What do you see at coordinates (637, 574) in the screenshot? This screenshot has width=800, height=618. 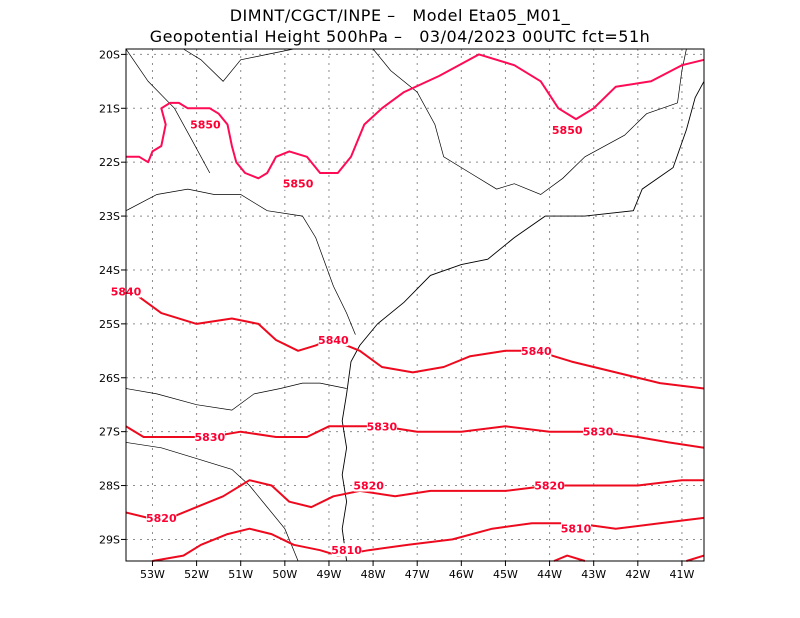 I see `lon-tick-label: 42W` at bounding box center [637, 574].